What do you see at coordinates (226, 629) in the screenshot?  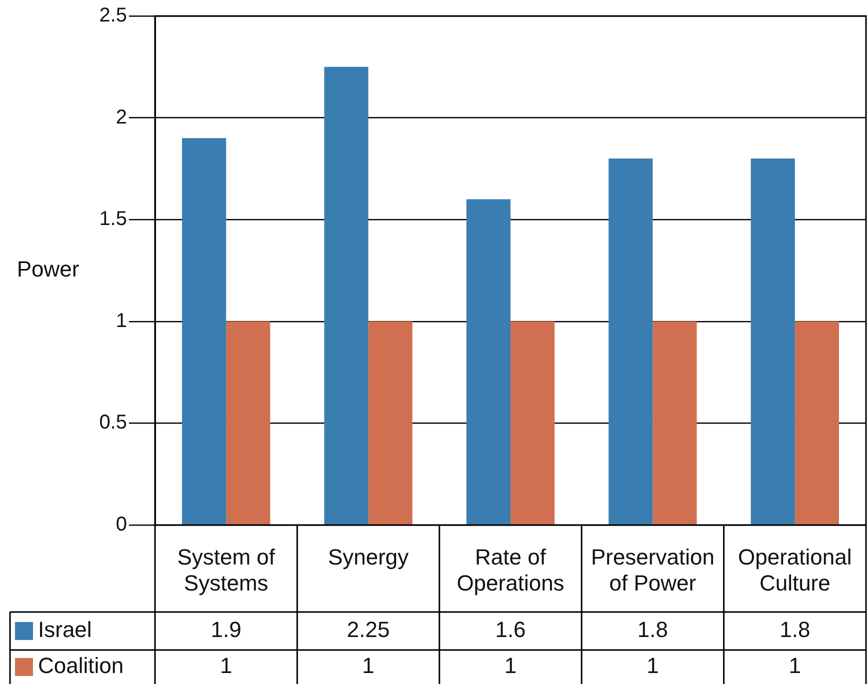 I see `data-label: 1.9` at bounding box center [226, 629].